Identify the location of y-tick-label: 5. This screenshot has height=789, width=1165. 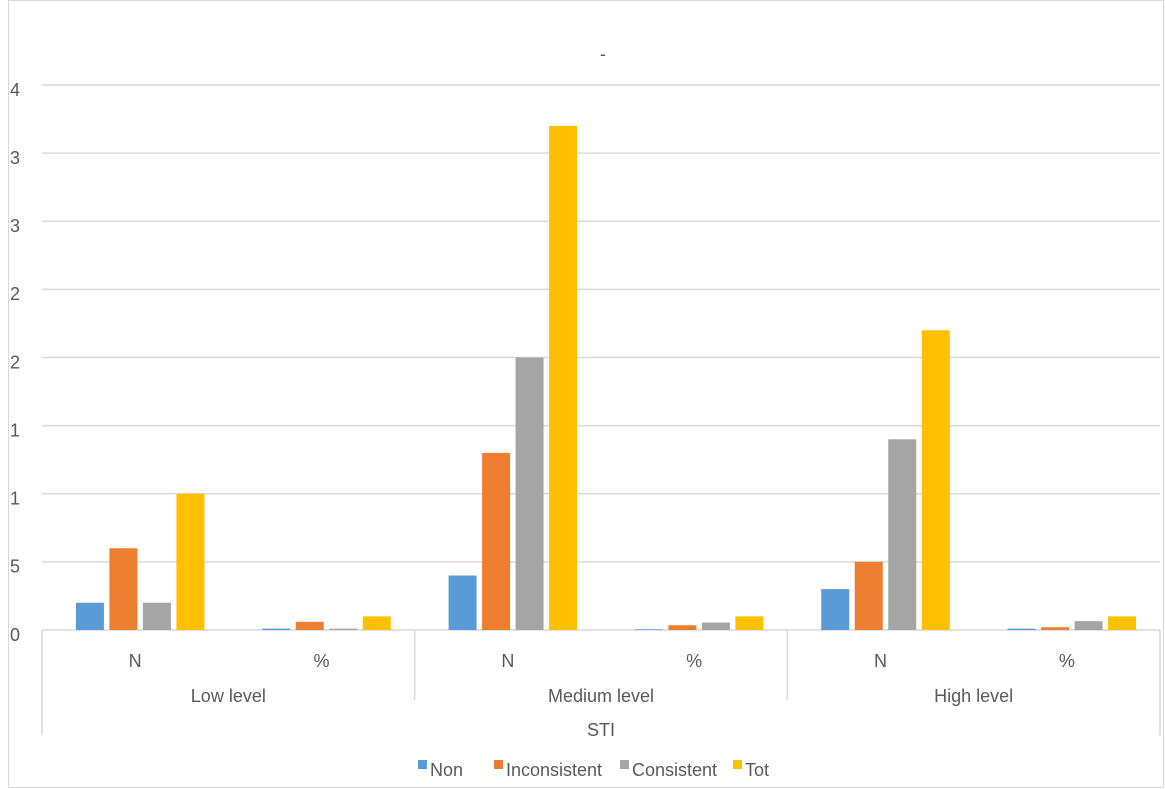
(15, 567).